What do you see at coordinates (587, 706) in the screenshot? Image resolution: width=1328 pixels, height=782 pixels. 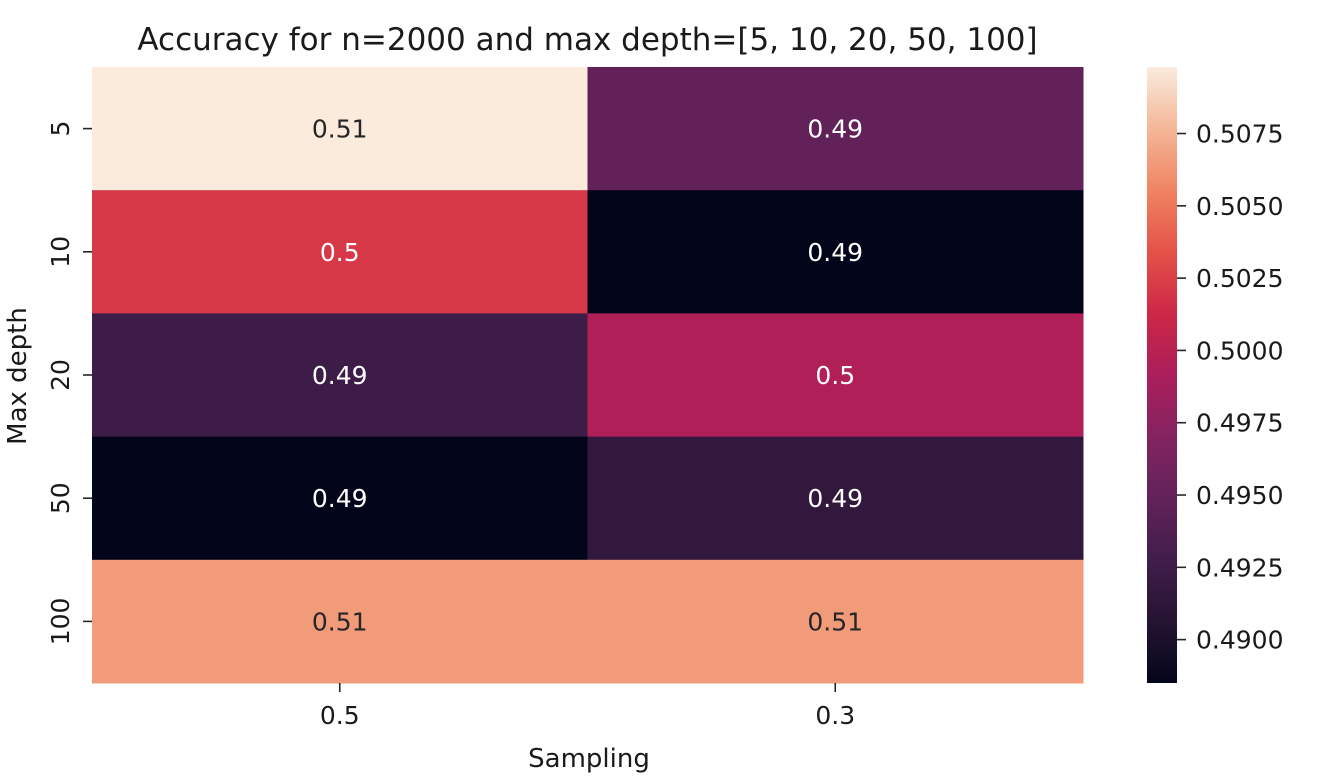 I see `x-axis: 0.5 0.3` at bounding box center [587, 706].